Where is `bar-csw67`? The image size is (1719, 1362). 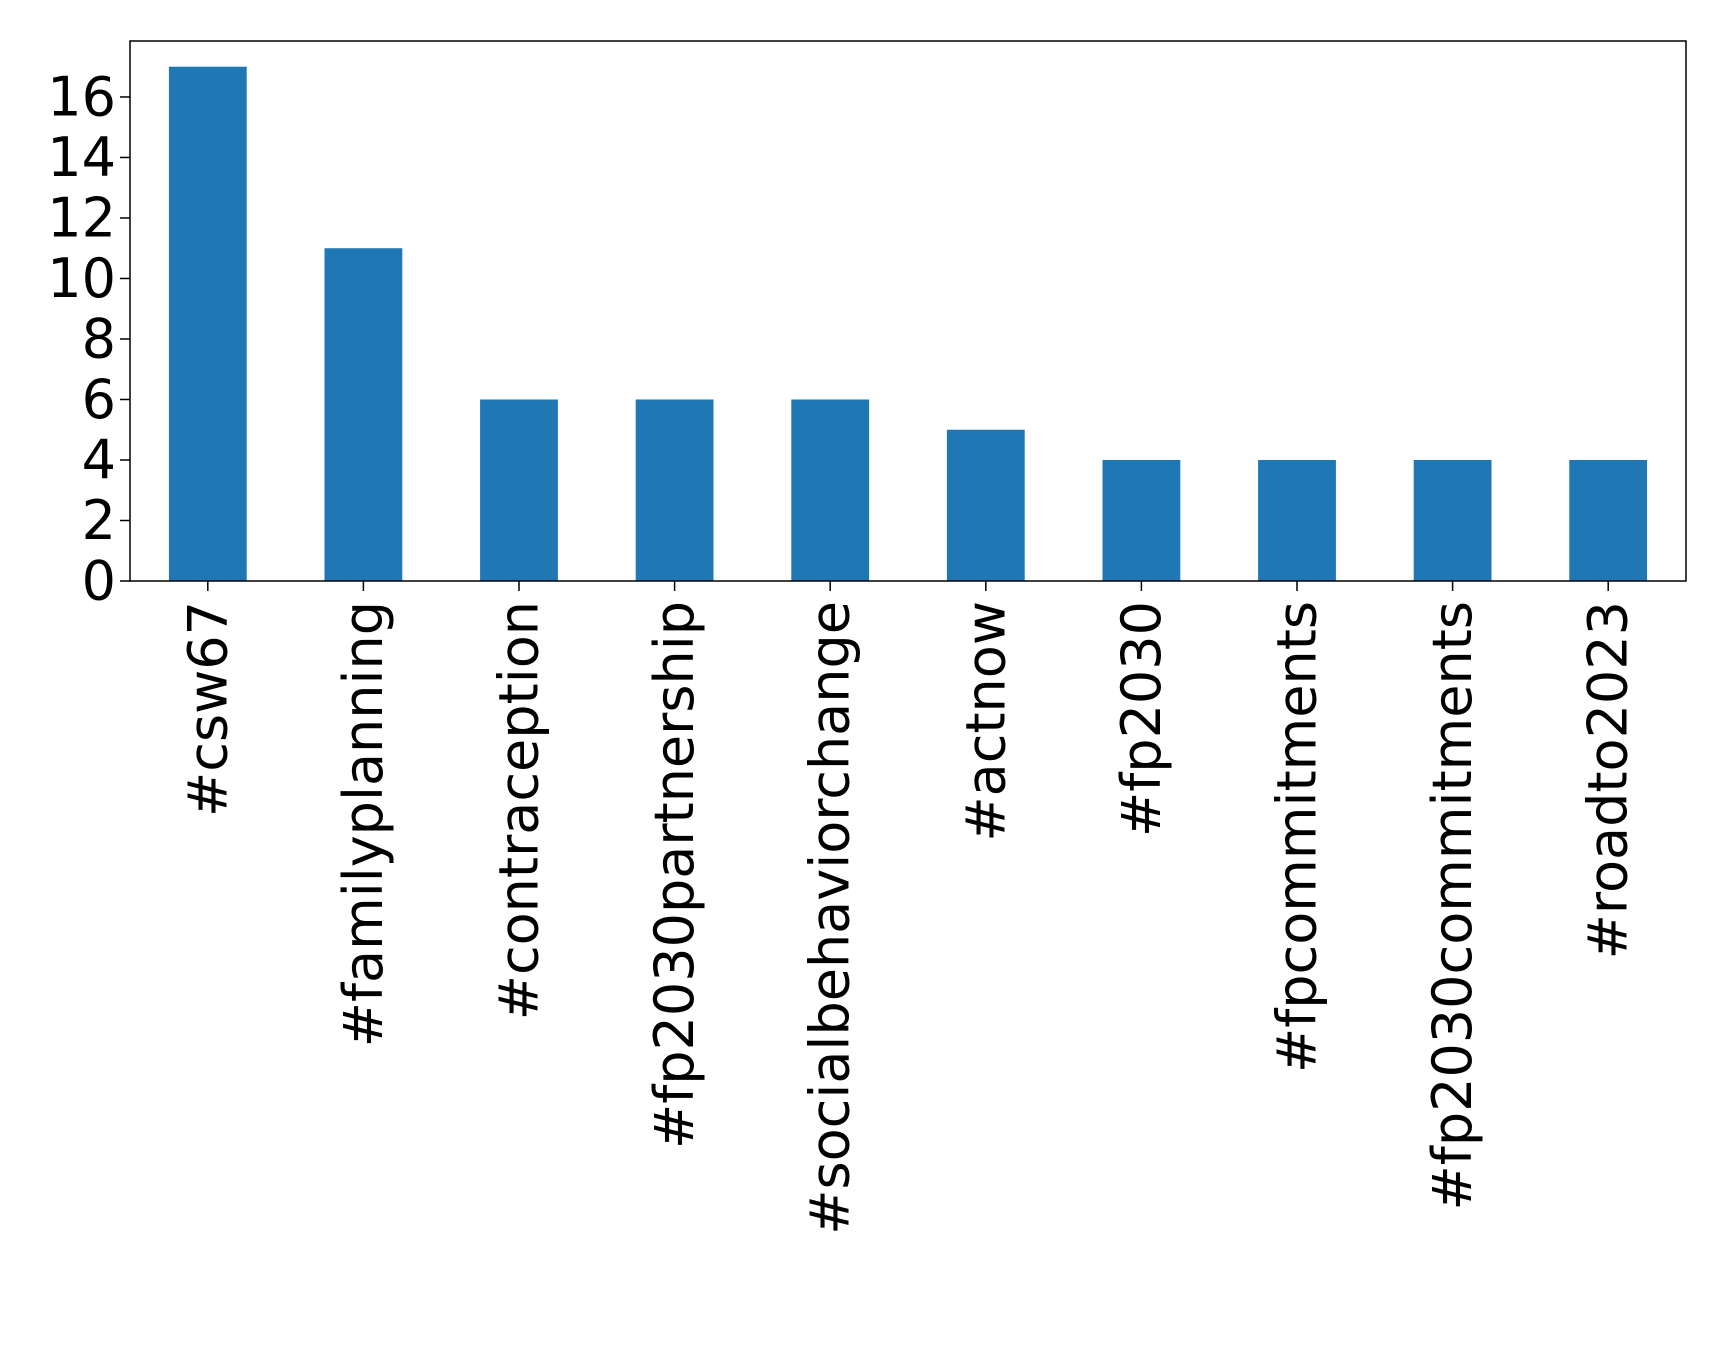 bar-csw67 is located at coordinates (207, 323).